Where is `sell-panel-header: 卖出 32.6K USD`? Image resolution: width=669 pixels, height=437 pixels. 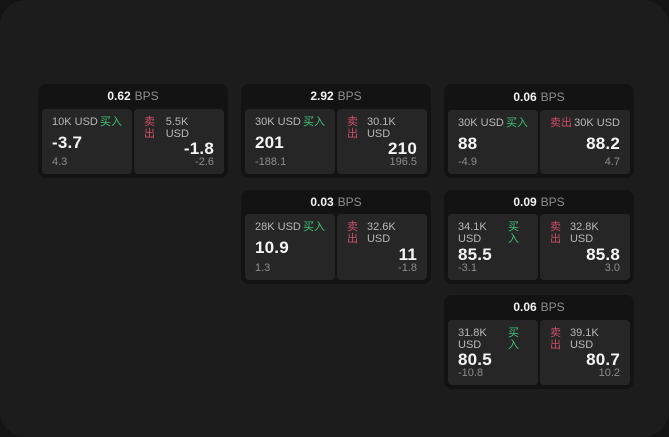
sell-panel-header: 卖出 32.6K USD is located at coordinates (382, 233).